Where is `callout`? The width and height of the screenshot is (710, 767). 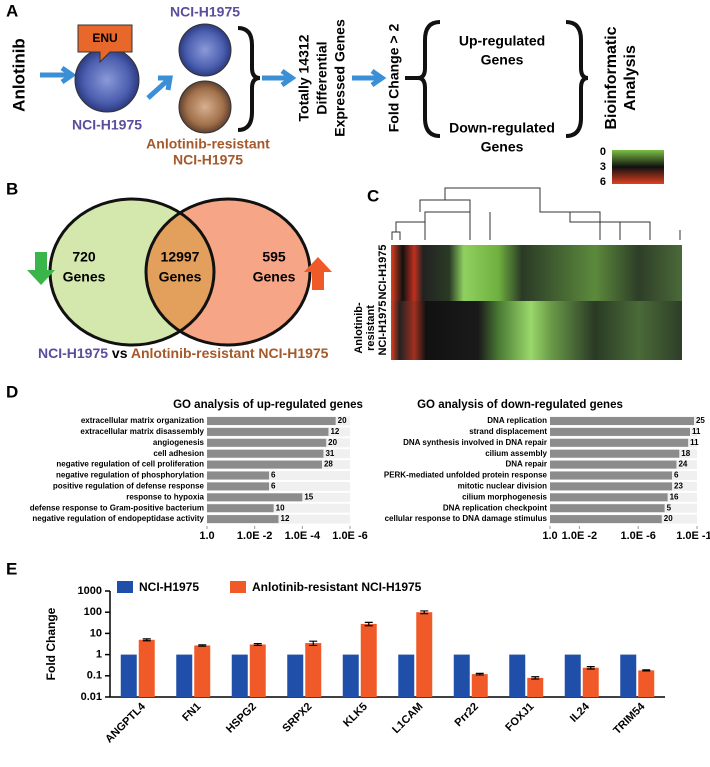
callout is located at coordinates (105, 44).